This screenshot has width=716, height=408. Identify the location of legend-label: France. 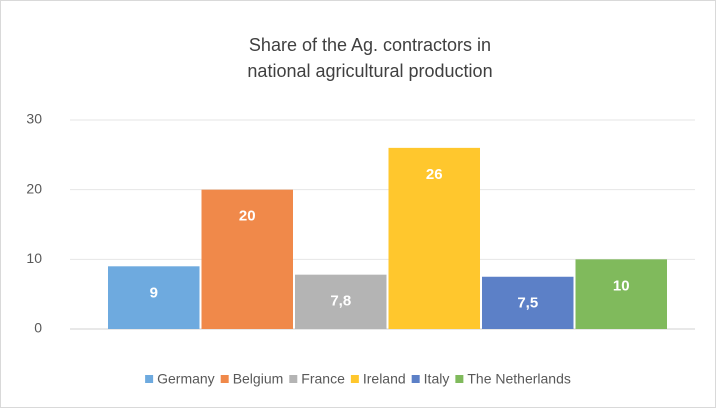
(323, 379).